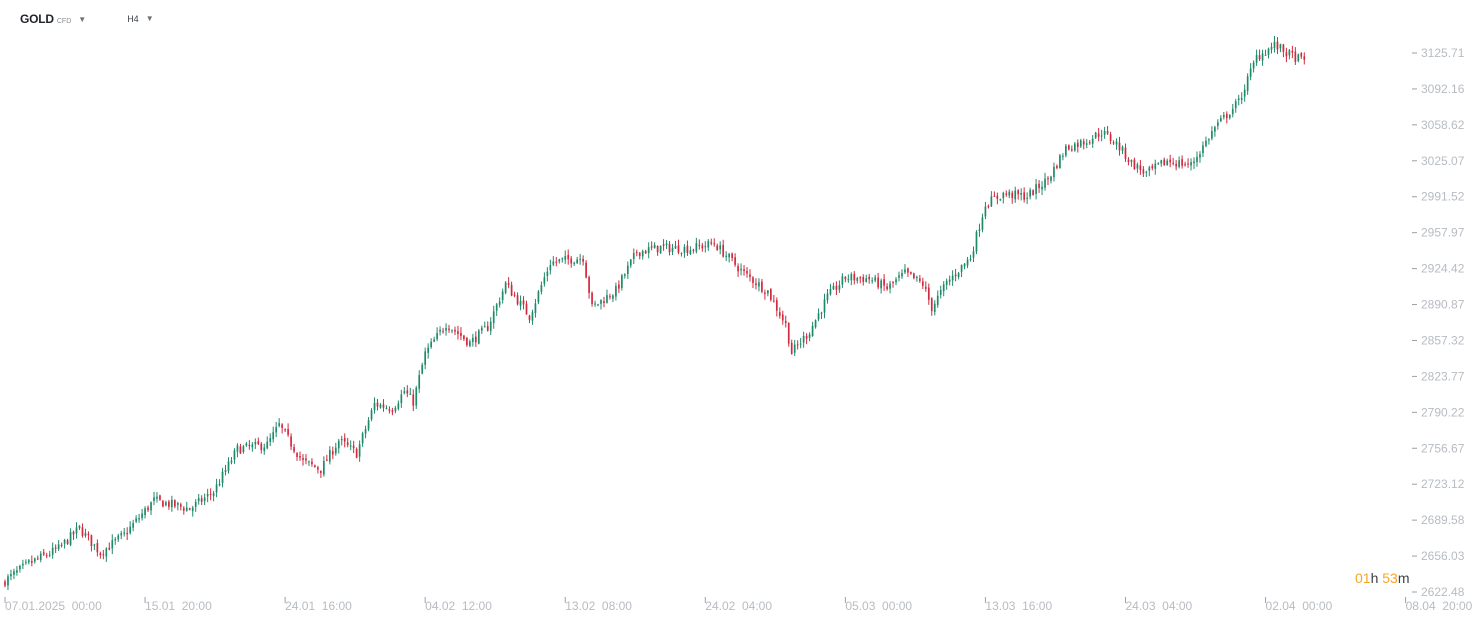  I want to click on timeframe-selector: H4 ▼, so click(140, 19).